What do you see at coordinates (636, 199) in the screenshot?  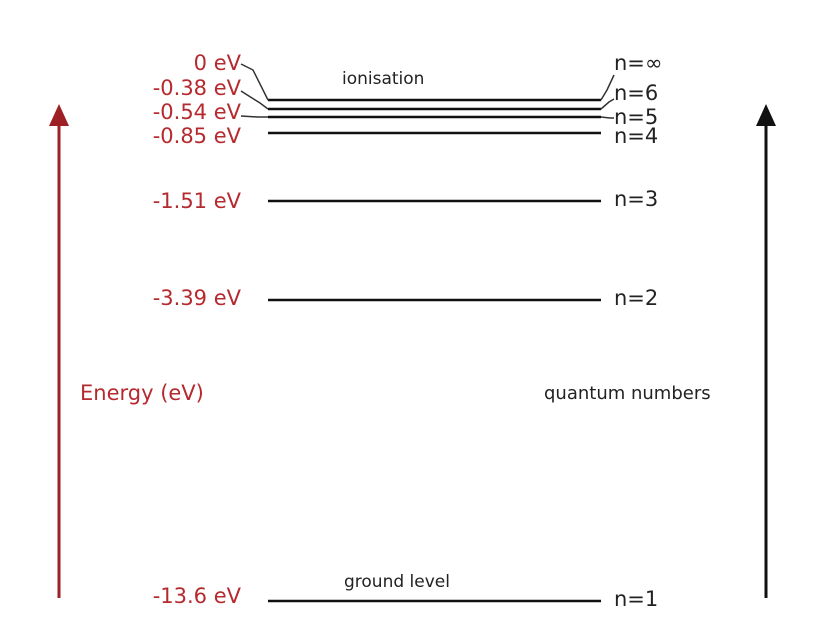 I see `quantum-label-n3: n=3` at bounding box center [636, 199].